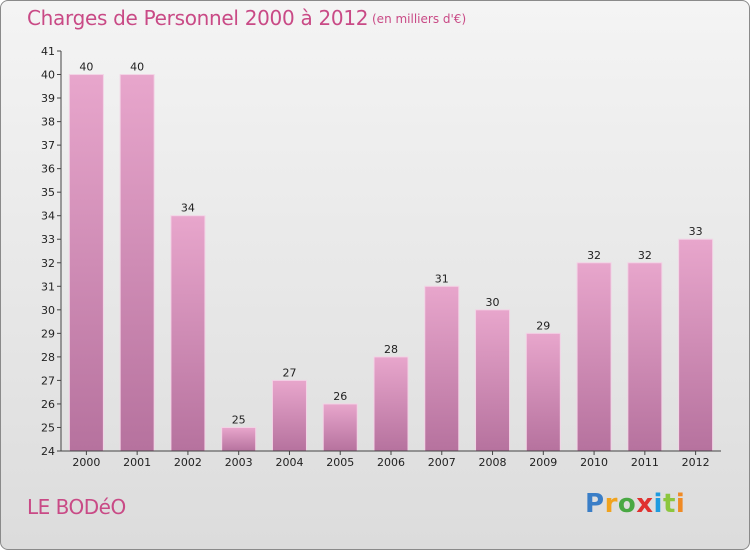 This screenshot has width=750, height=550. I want to click on y-tick-label: 41, so click(48, 51).